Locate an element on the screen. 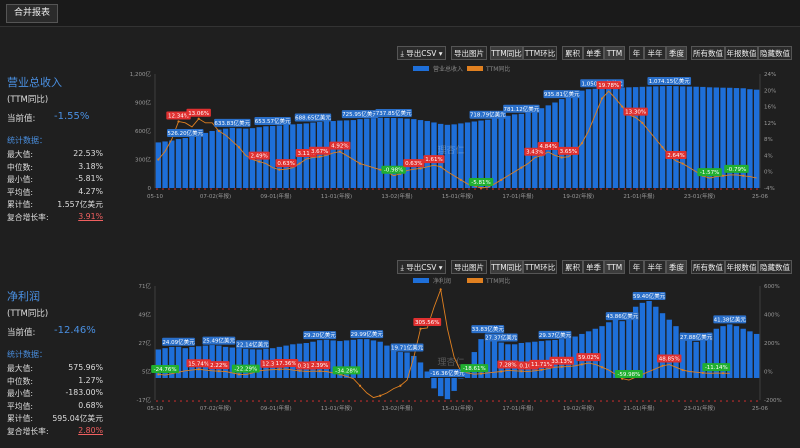 This screenshot has height=448, width=800. single-quarter-button: 单季 is located at coordinates (593, 53).